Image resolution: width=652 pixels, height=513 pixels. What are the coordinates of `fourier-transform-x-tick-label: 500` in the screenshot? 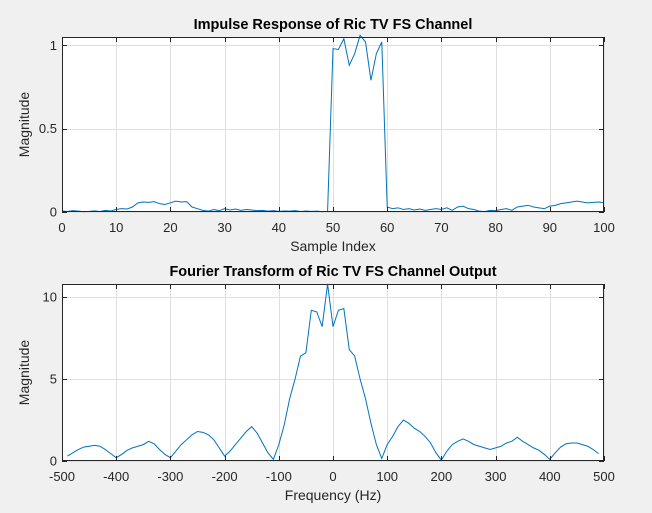 It's located at (604, 476).